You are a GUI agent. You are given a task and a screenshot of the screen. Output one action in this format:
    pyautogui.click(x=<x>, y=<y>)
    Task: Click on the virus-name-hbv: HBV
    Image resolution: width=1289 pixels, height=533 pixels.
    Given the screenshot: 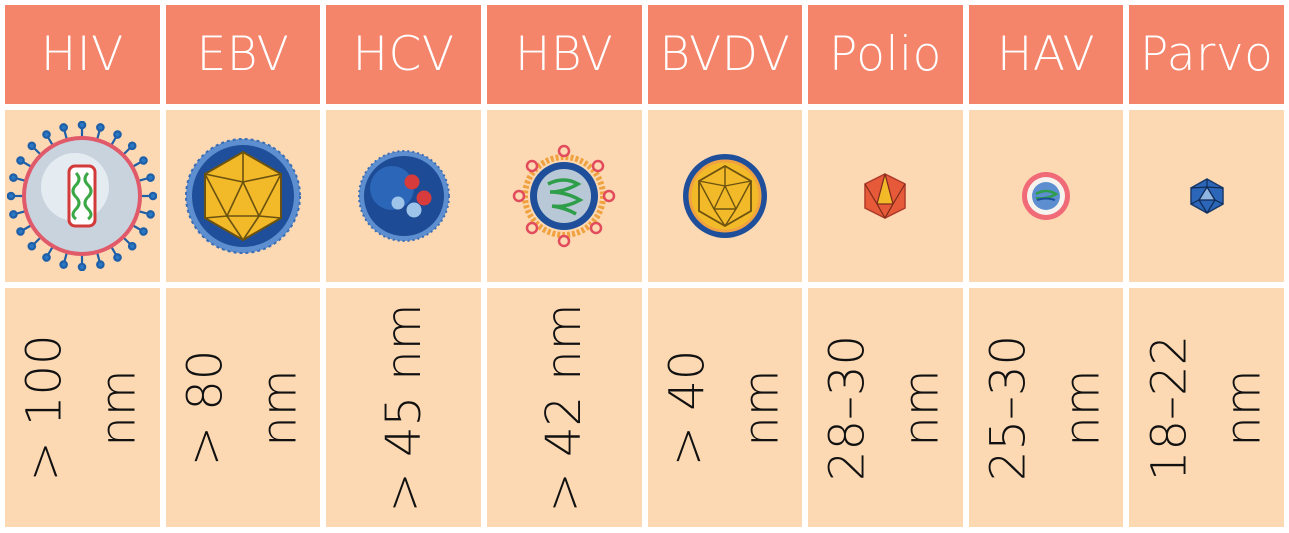 What is the action you would take?
    pyautogui.click(x=564, y=54)
    